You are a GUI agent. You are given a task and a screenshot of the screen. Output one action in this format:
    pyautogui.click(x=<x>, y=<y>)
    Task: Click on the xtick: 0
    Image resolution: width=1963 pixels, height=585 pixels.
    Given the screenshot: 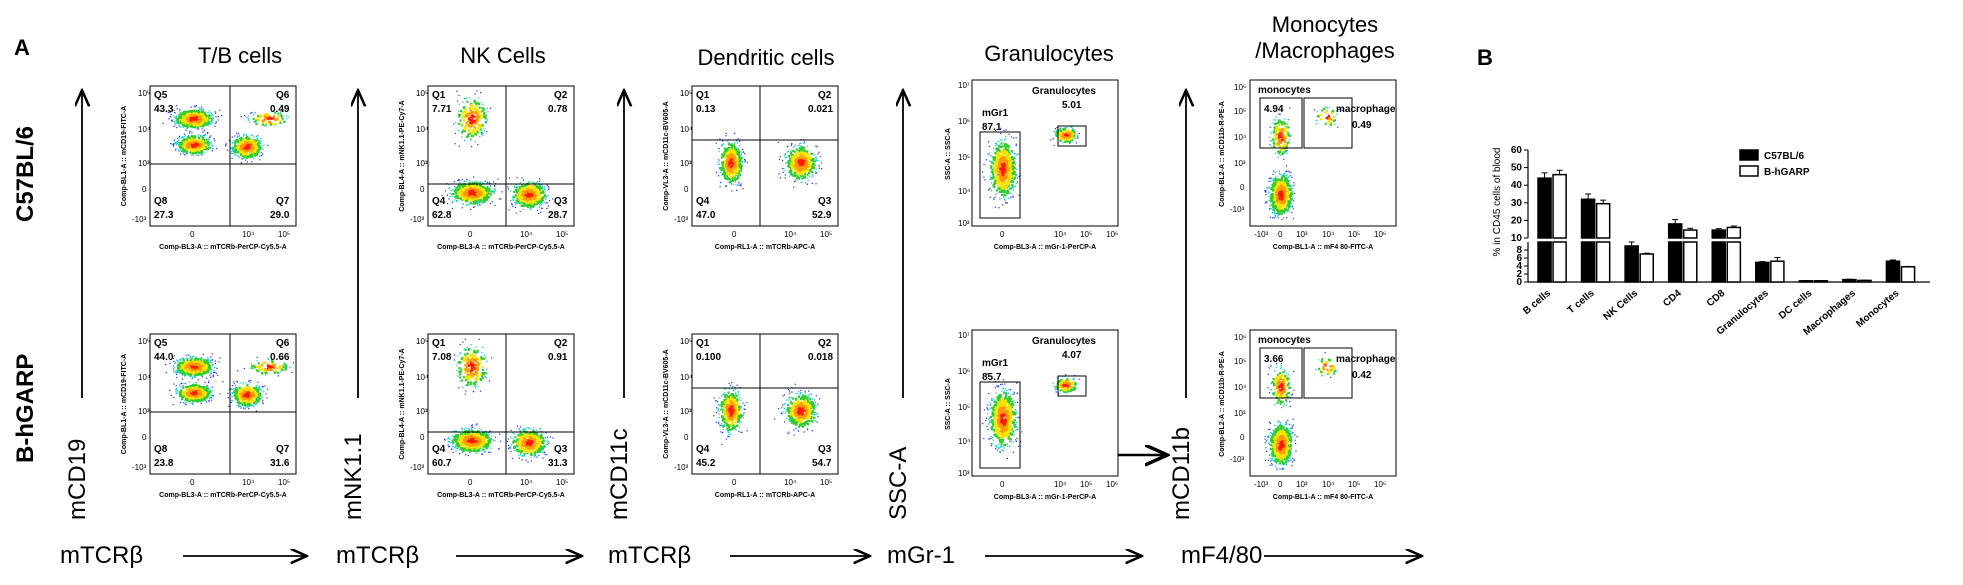 What is the action you would take?
    pyautogui.click(x=470, y=234)
    